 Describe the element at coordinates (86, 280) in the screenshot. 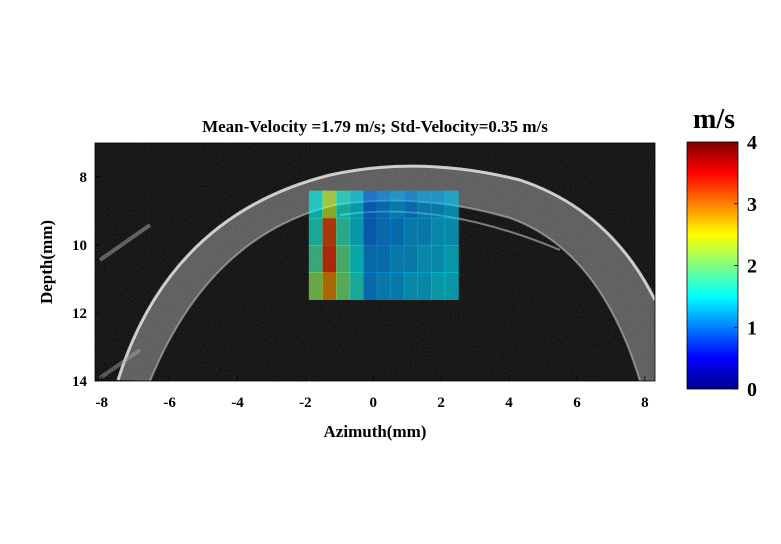

I see `y-axis-ticks: 8 10 12 14` at that location.